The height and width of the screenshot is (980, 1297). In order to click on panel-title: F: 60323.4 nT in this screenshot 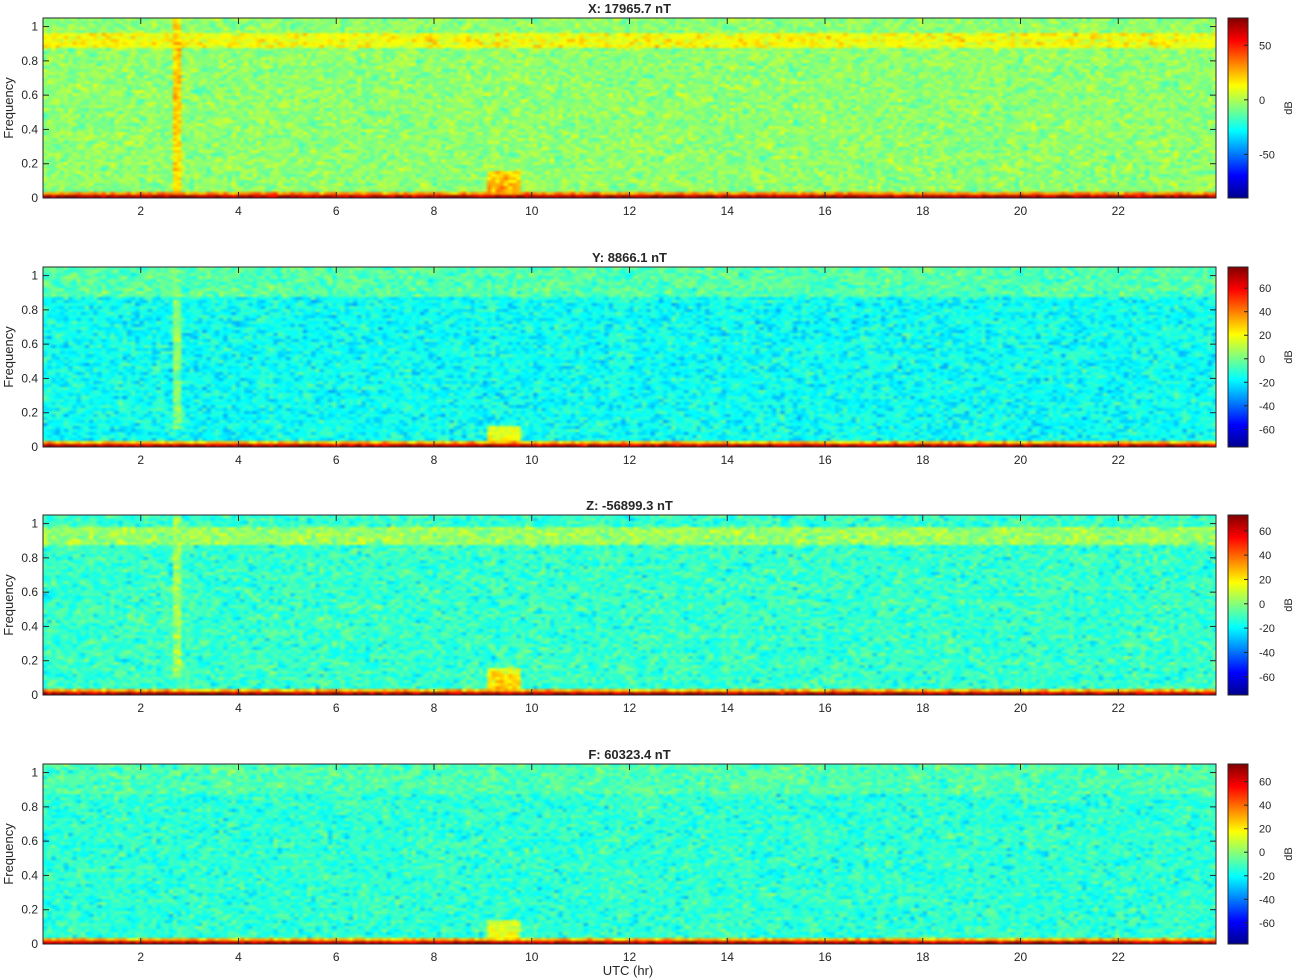, I will do `click(629, 754)`.